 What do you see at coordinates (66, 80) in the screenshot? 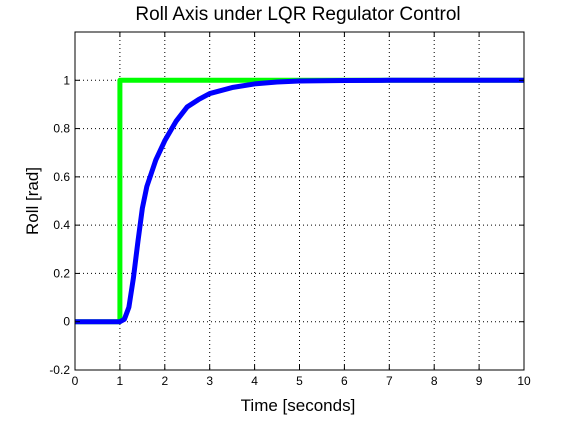
I see `y-tick-label: 1` at bounding box center [66, 80].